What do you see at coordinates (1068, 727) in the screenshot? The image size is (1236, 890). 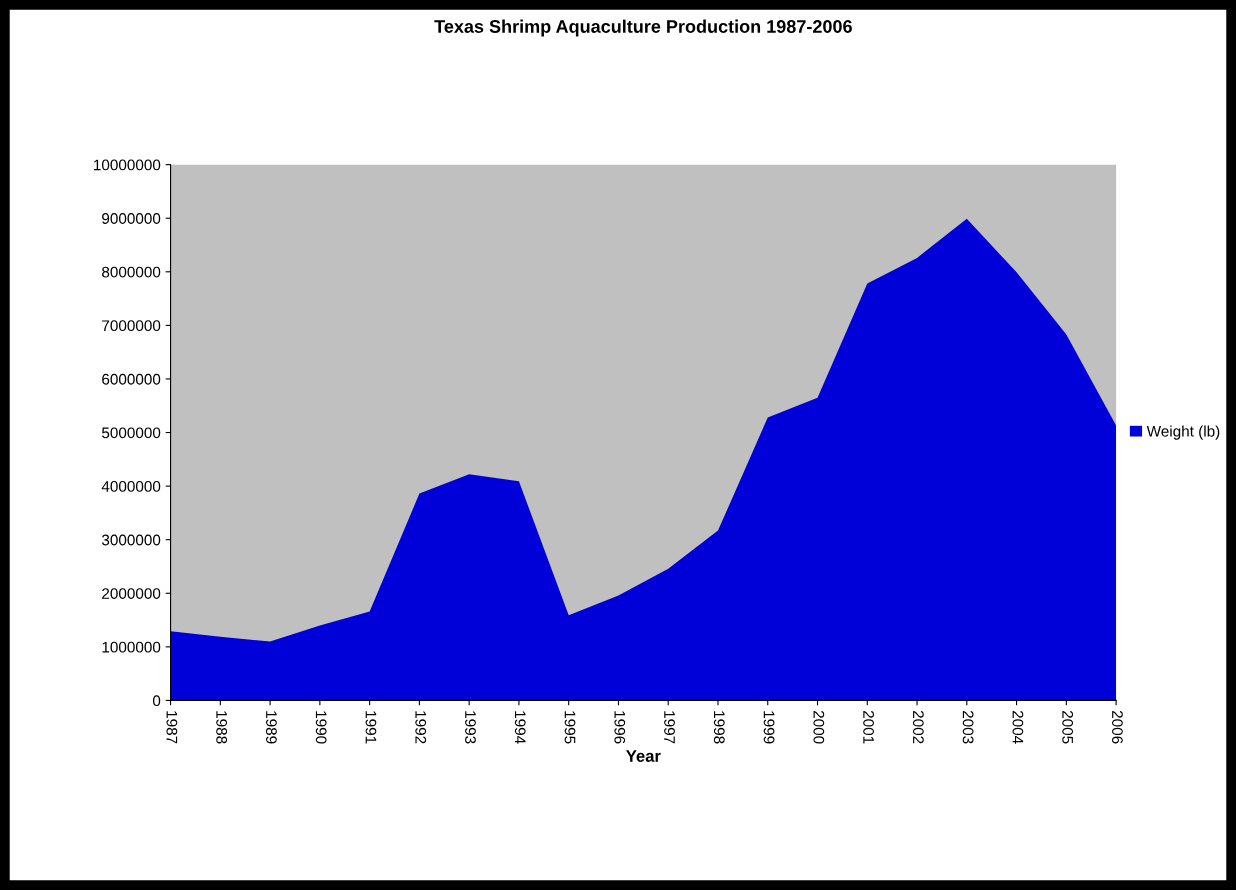 I see `x-tick-label: 2005` at bounding box center [1068, 727].